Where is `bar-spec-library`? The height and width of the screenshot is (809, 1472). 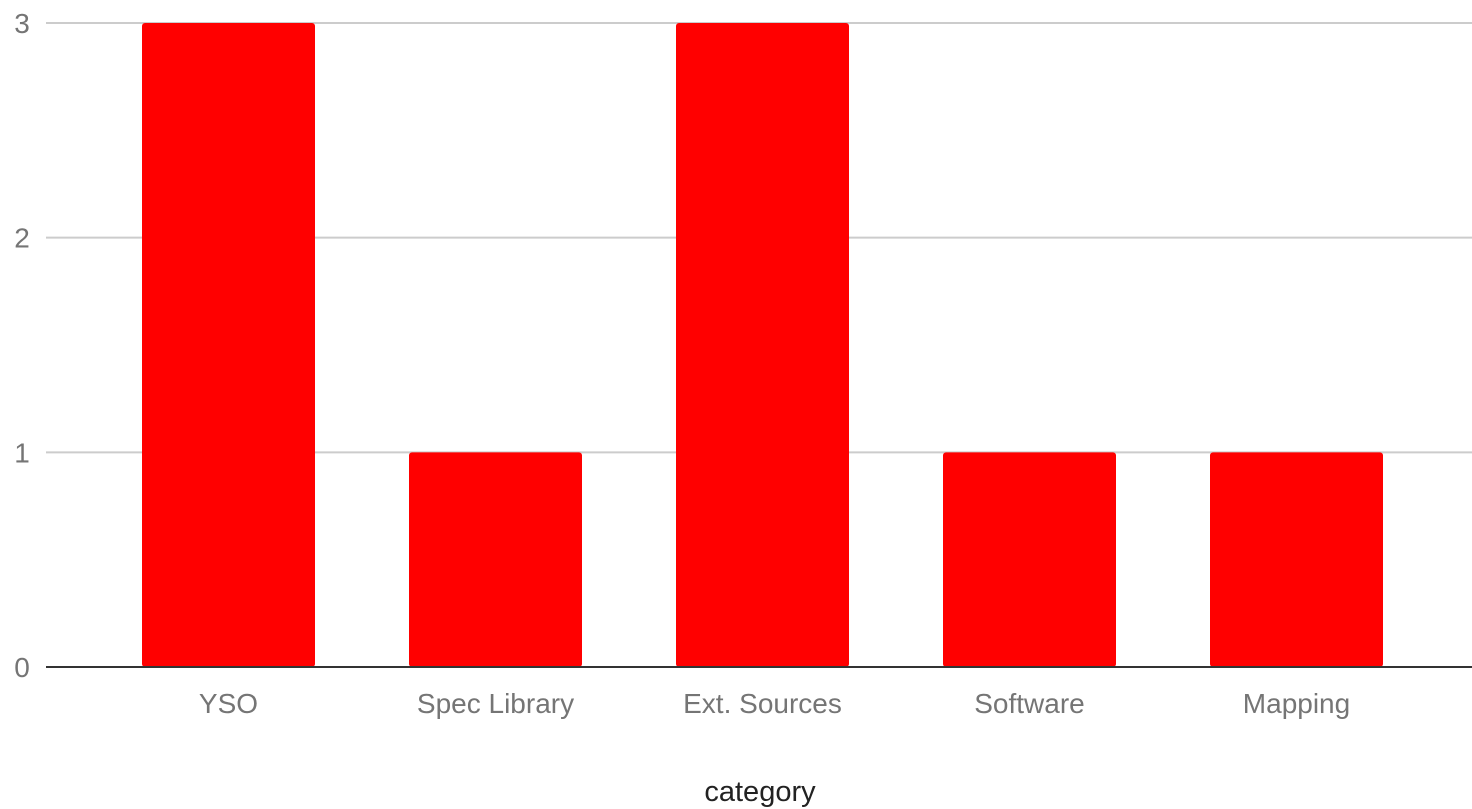 bar-spec-library is located at coordinates (495, 559).